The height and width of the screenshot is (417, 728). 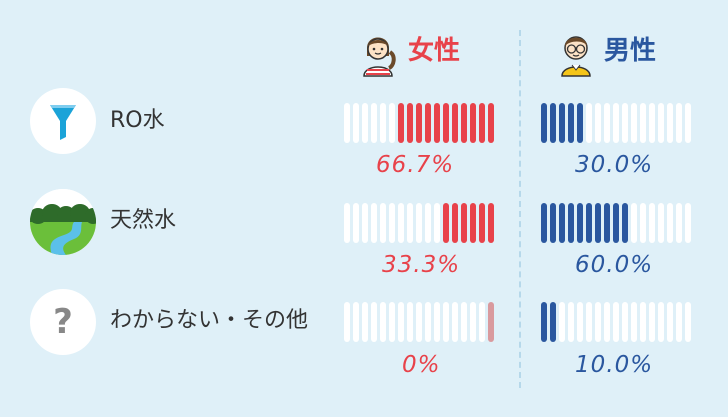 I want to click on funnel-icon, so click(x=63, y=122).